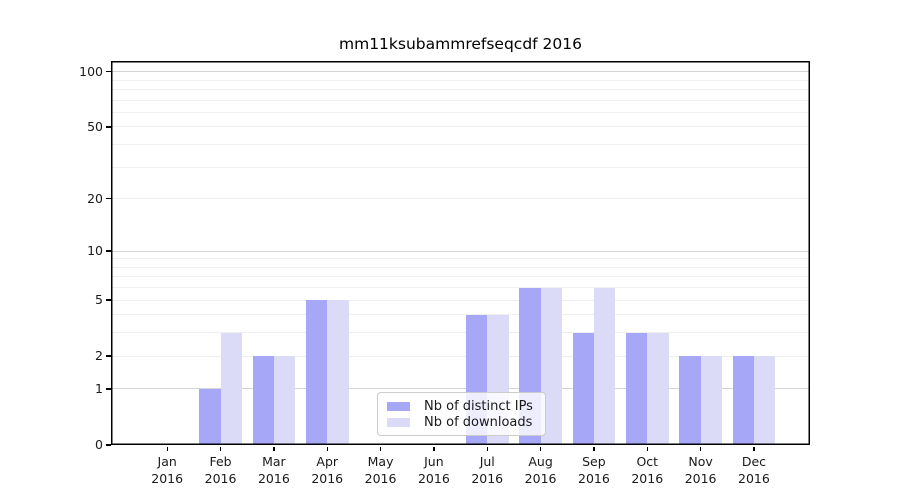  I want to click on bar-feb-downloads, so click(231, 388).